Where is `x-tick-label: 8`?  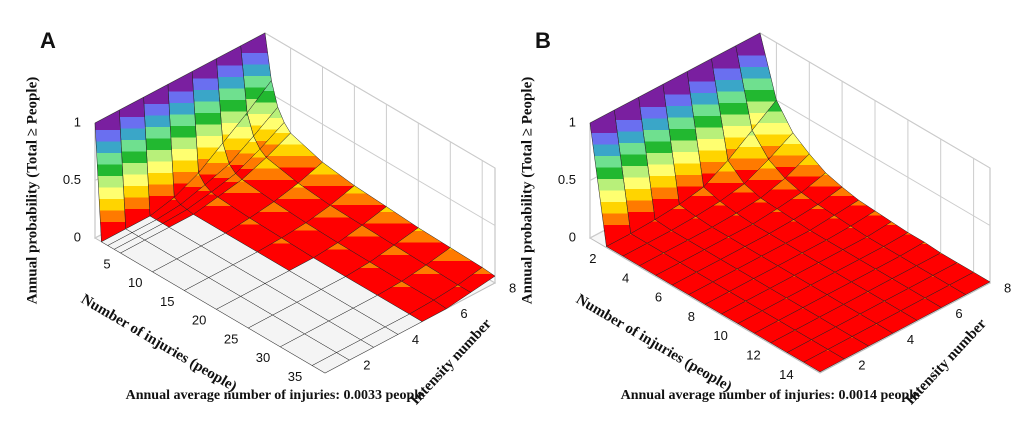
x-tick-label: 8 is located at coordinates (691, 316).